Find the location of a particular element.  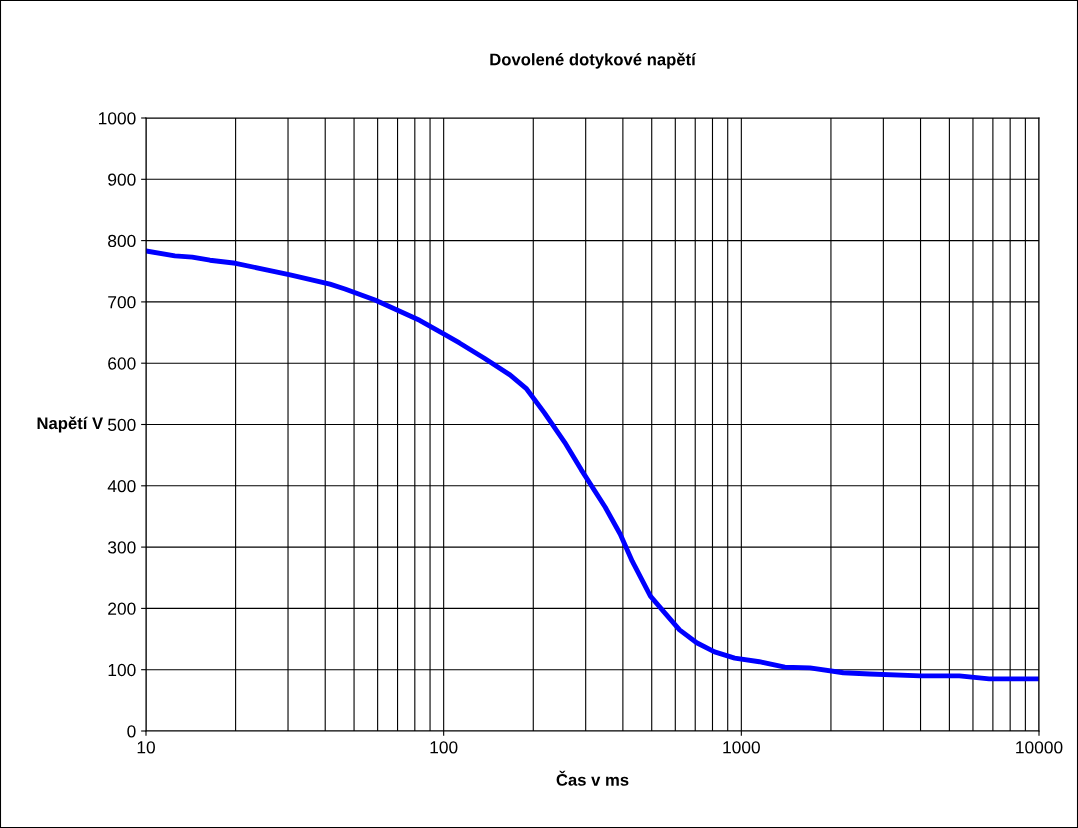

y-tick-label: 800 is located at coordinates (122, 241).